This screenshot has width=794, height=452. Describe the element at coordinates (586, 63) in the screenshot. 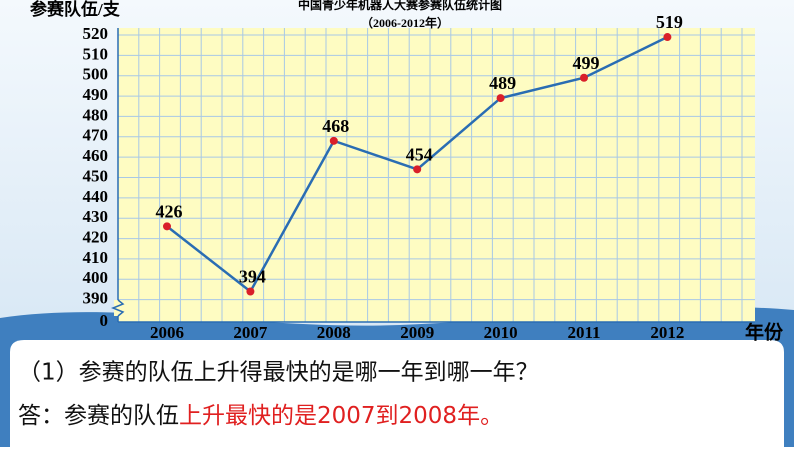

I see `data-label: 499` at that location.